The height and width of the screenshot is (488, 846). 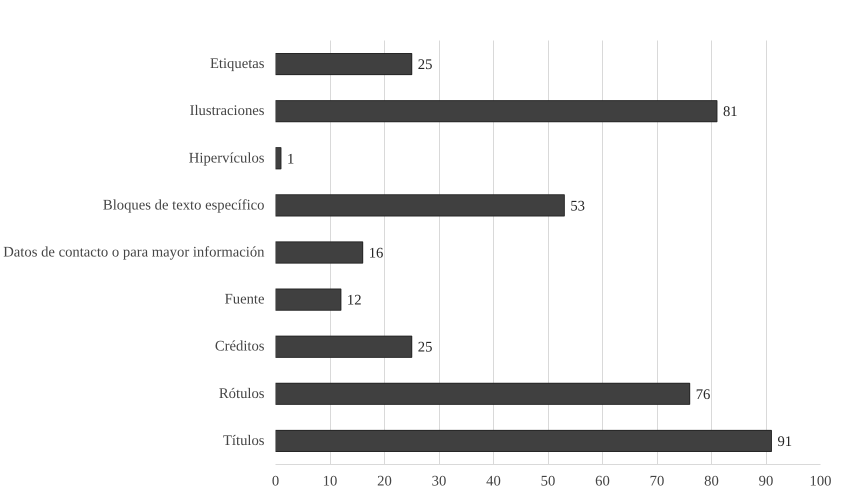 I want to click on x-tick-label: 70, so click(x=657, y=481).